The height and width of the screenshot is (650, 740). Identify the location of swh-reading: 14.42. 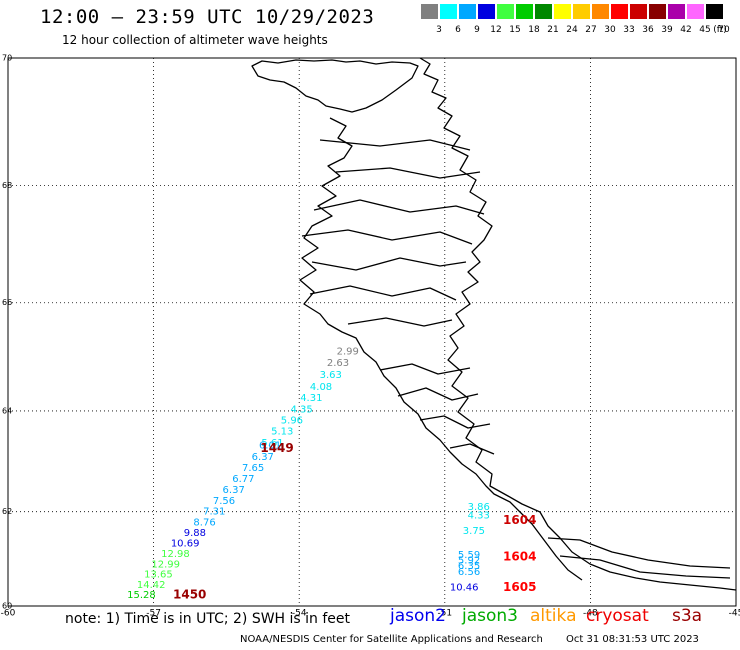
(151, 585).